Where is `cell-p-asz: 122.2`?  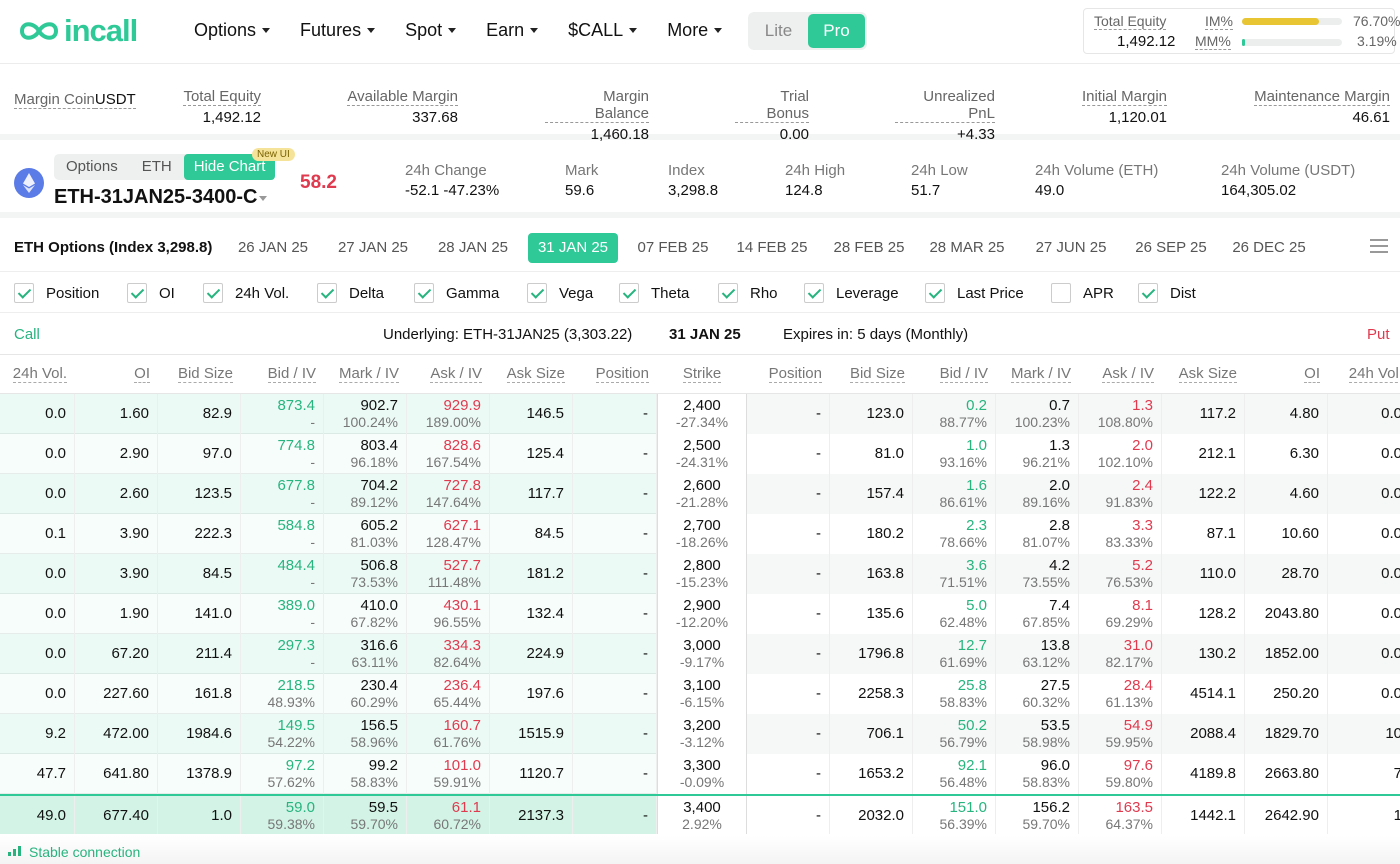 cell-p-asz: 122.2 is located at coordinates (1203, 494).